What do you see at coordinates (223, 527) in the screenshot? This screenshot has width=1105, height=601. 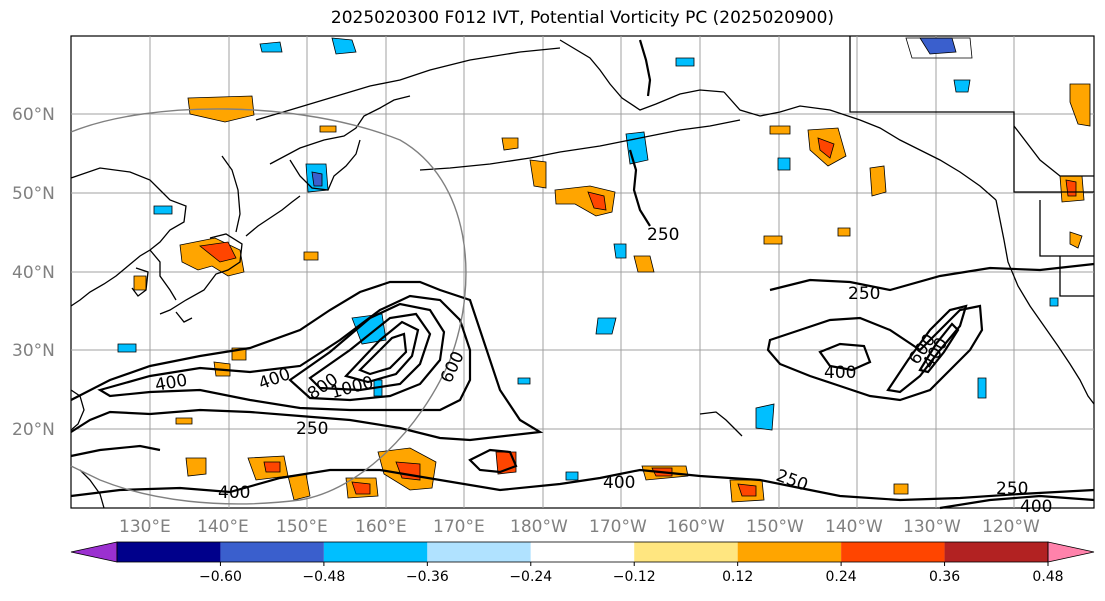 I see `lon-label: 140°E` at bounding box center [223, 527].